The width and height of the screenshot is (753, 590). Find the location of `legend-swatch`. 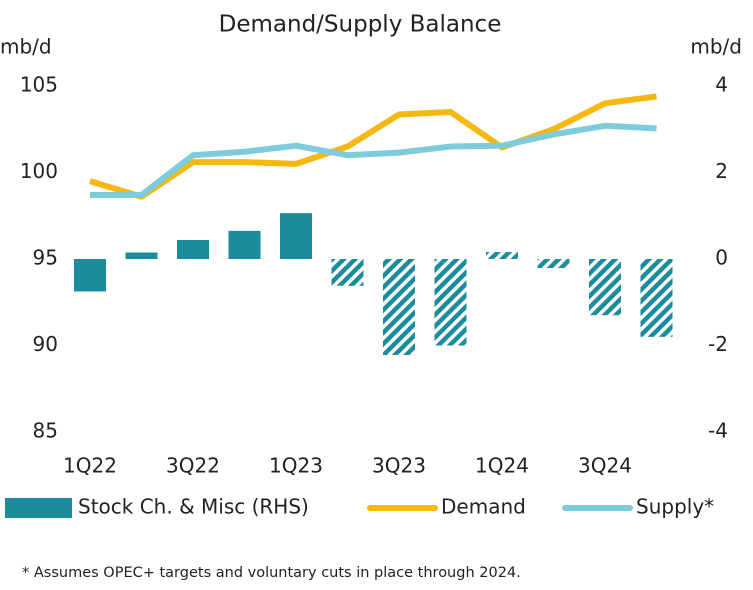

legend-swatch is located at coordinates (38, 508).